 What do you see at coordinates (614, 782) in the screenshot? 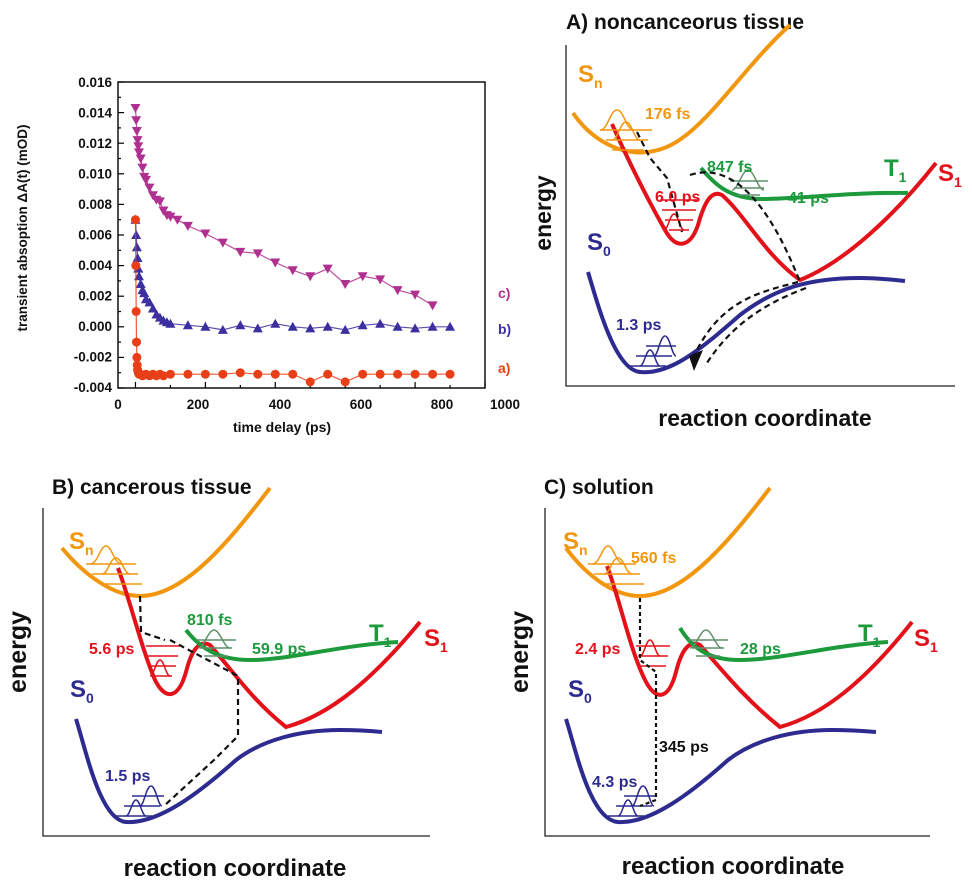
I see `panel-c-s0-time: 4.3 ps` at bounding box center [614, 782].